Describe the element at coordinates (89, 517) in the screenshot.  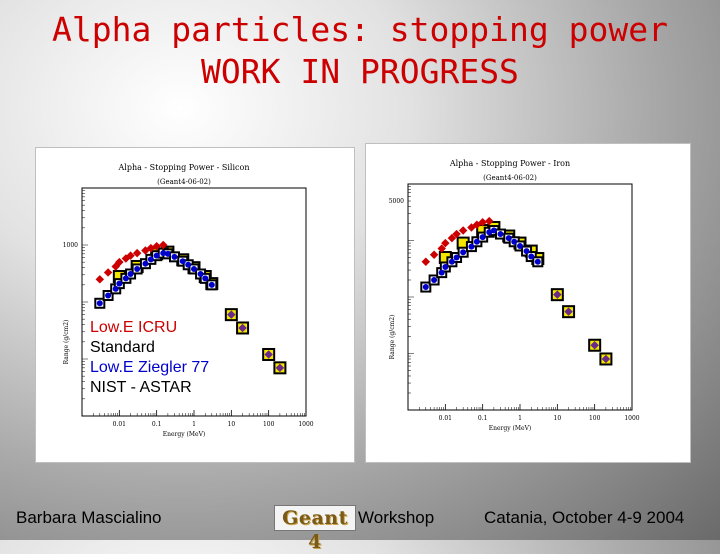
I see `footer-author: Barbara Mascialino` at that location.